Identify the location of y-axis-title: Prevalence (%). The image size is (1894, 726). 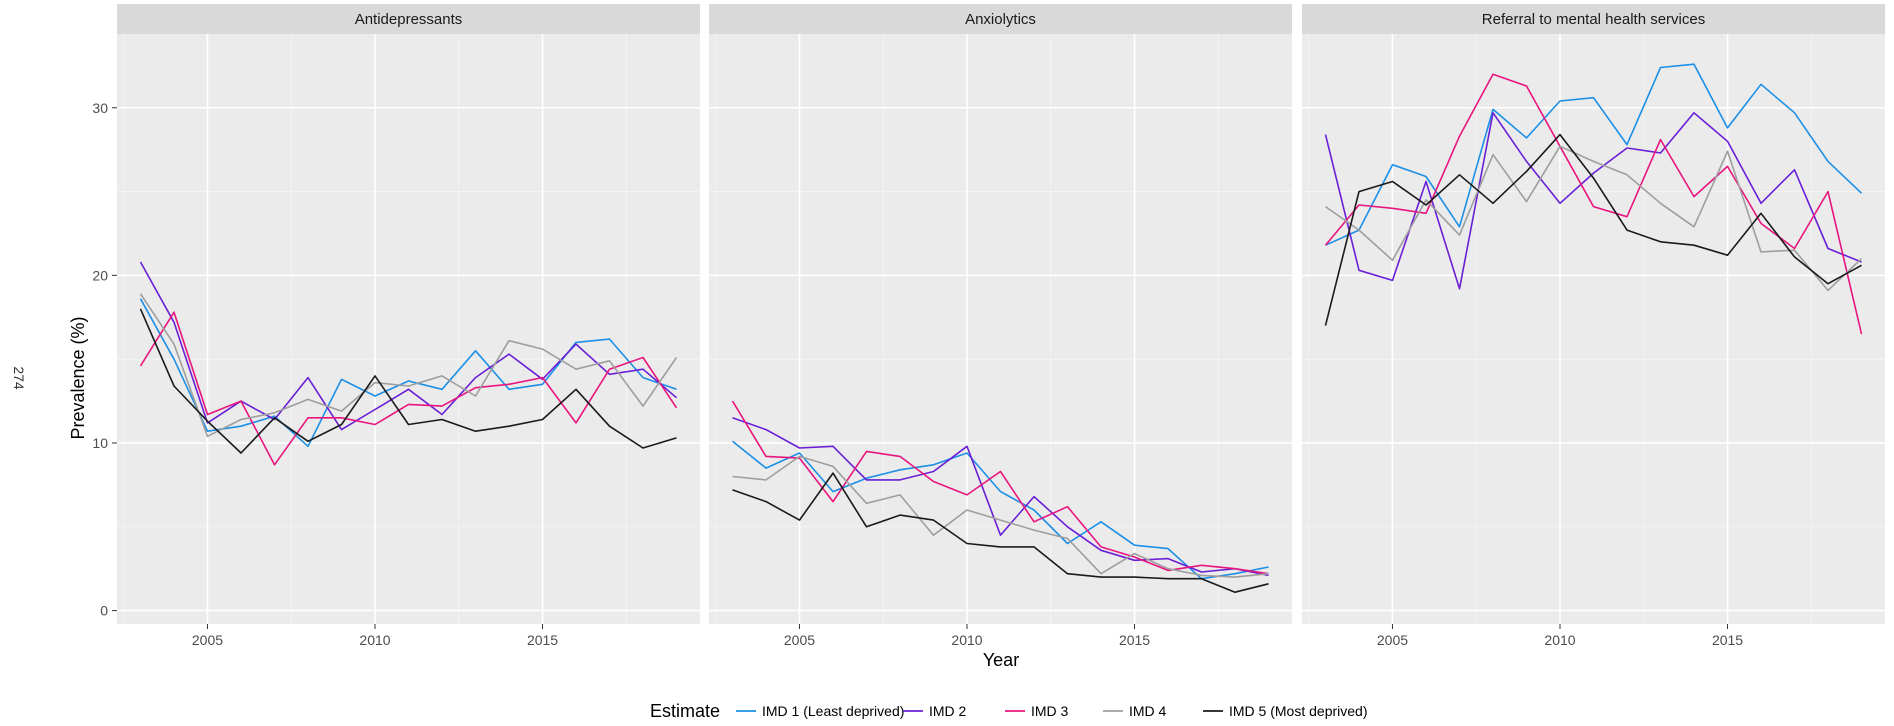
(78, 377).